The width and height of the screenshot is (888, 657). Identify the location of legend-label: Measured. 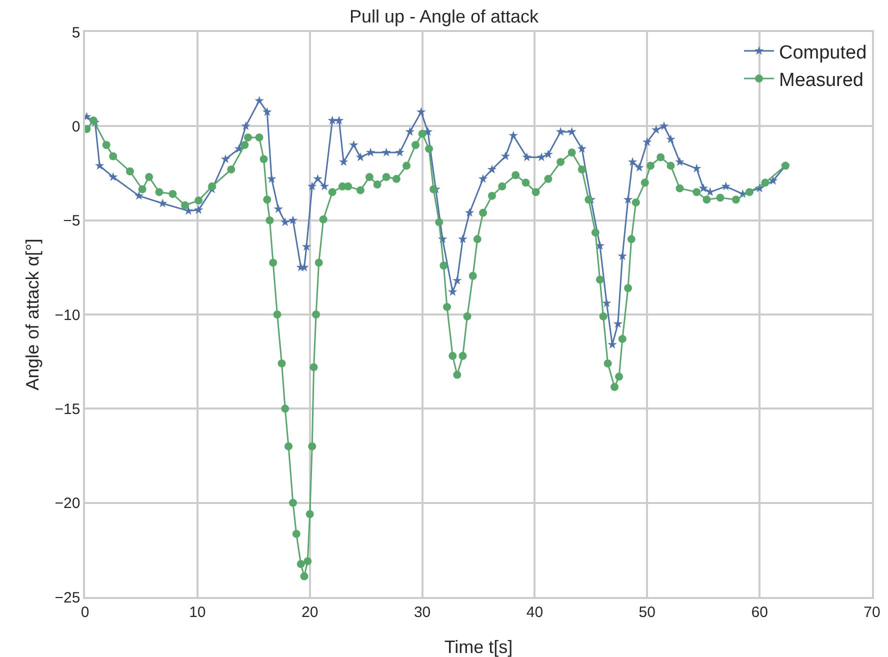
(821, 80).